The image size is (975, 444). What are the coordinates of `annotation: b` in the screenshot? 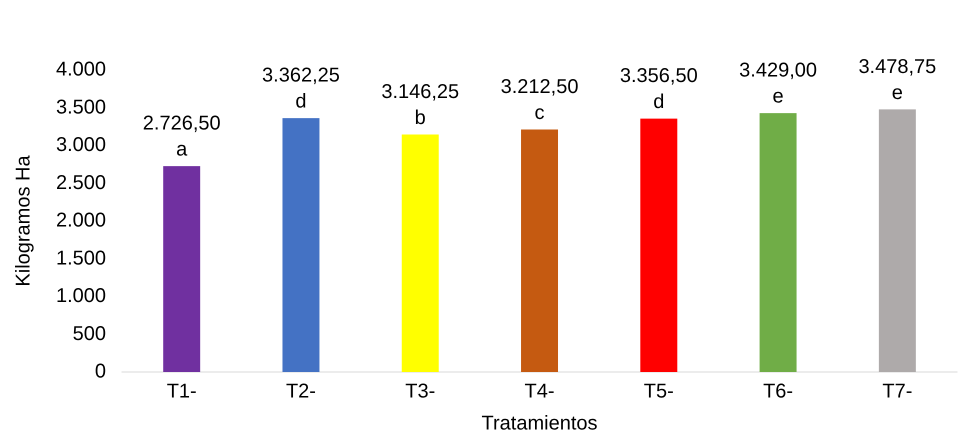 It's located at (420, 117).